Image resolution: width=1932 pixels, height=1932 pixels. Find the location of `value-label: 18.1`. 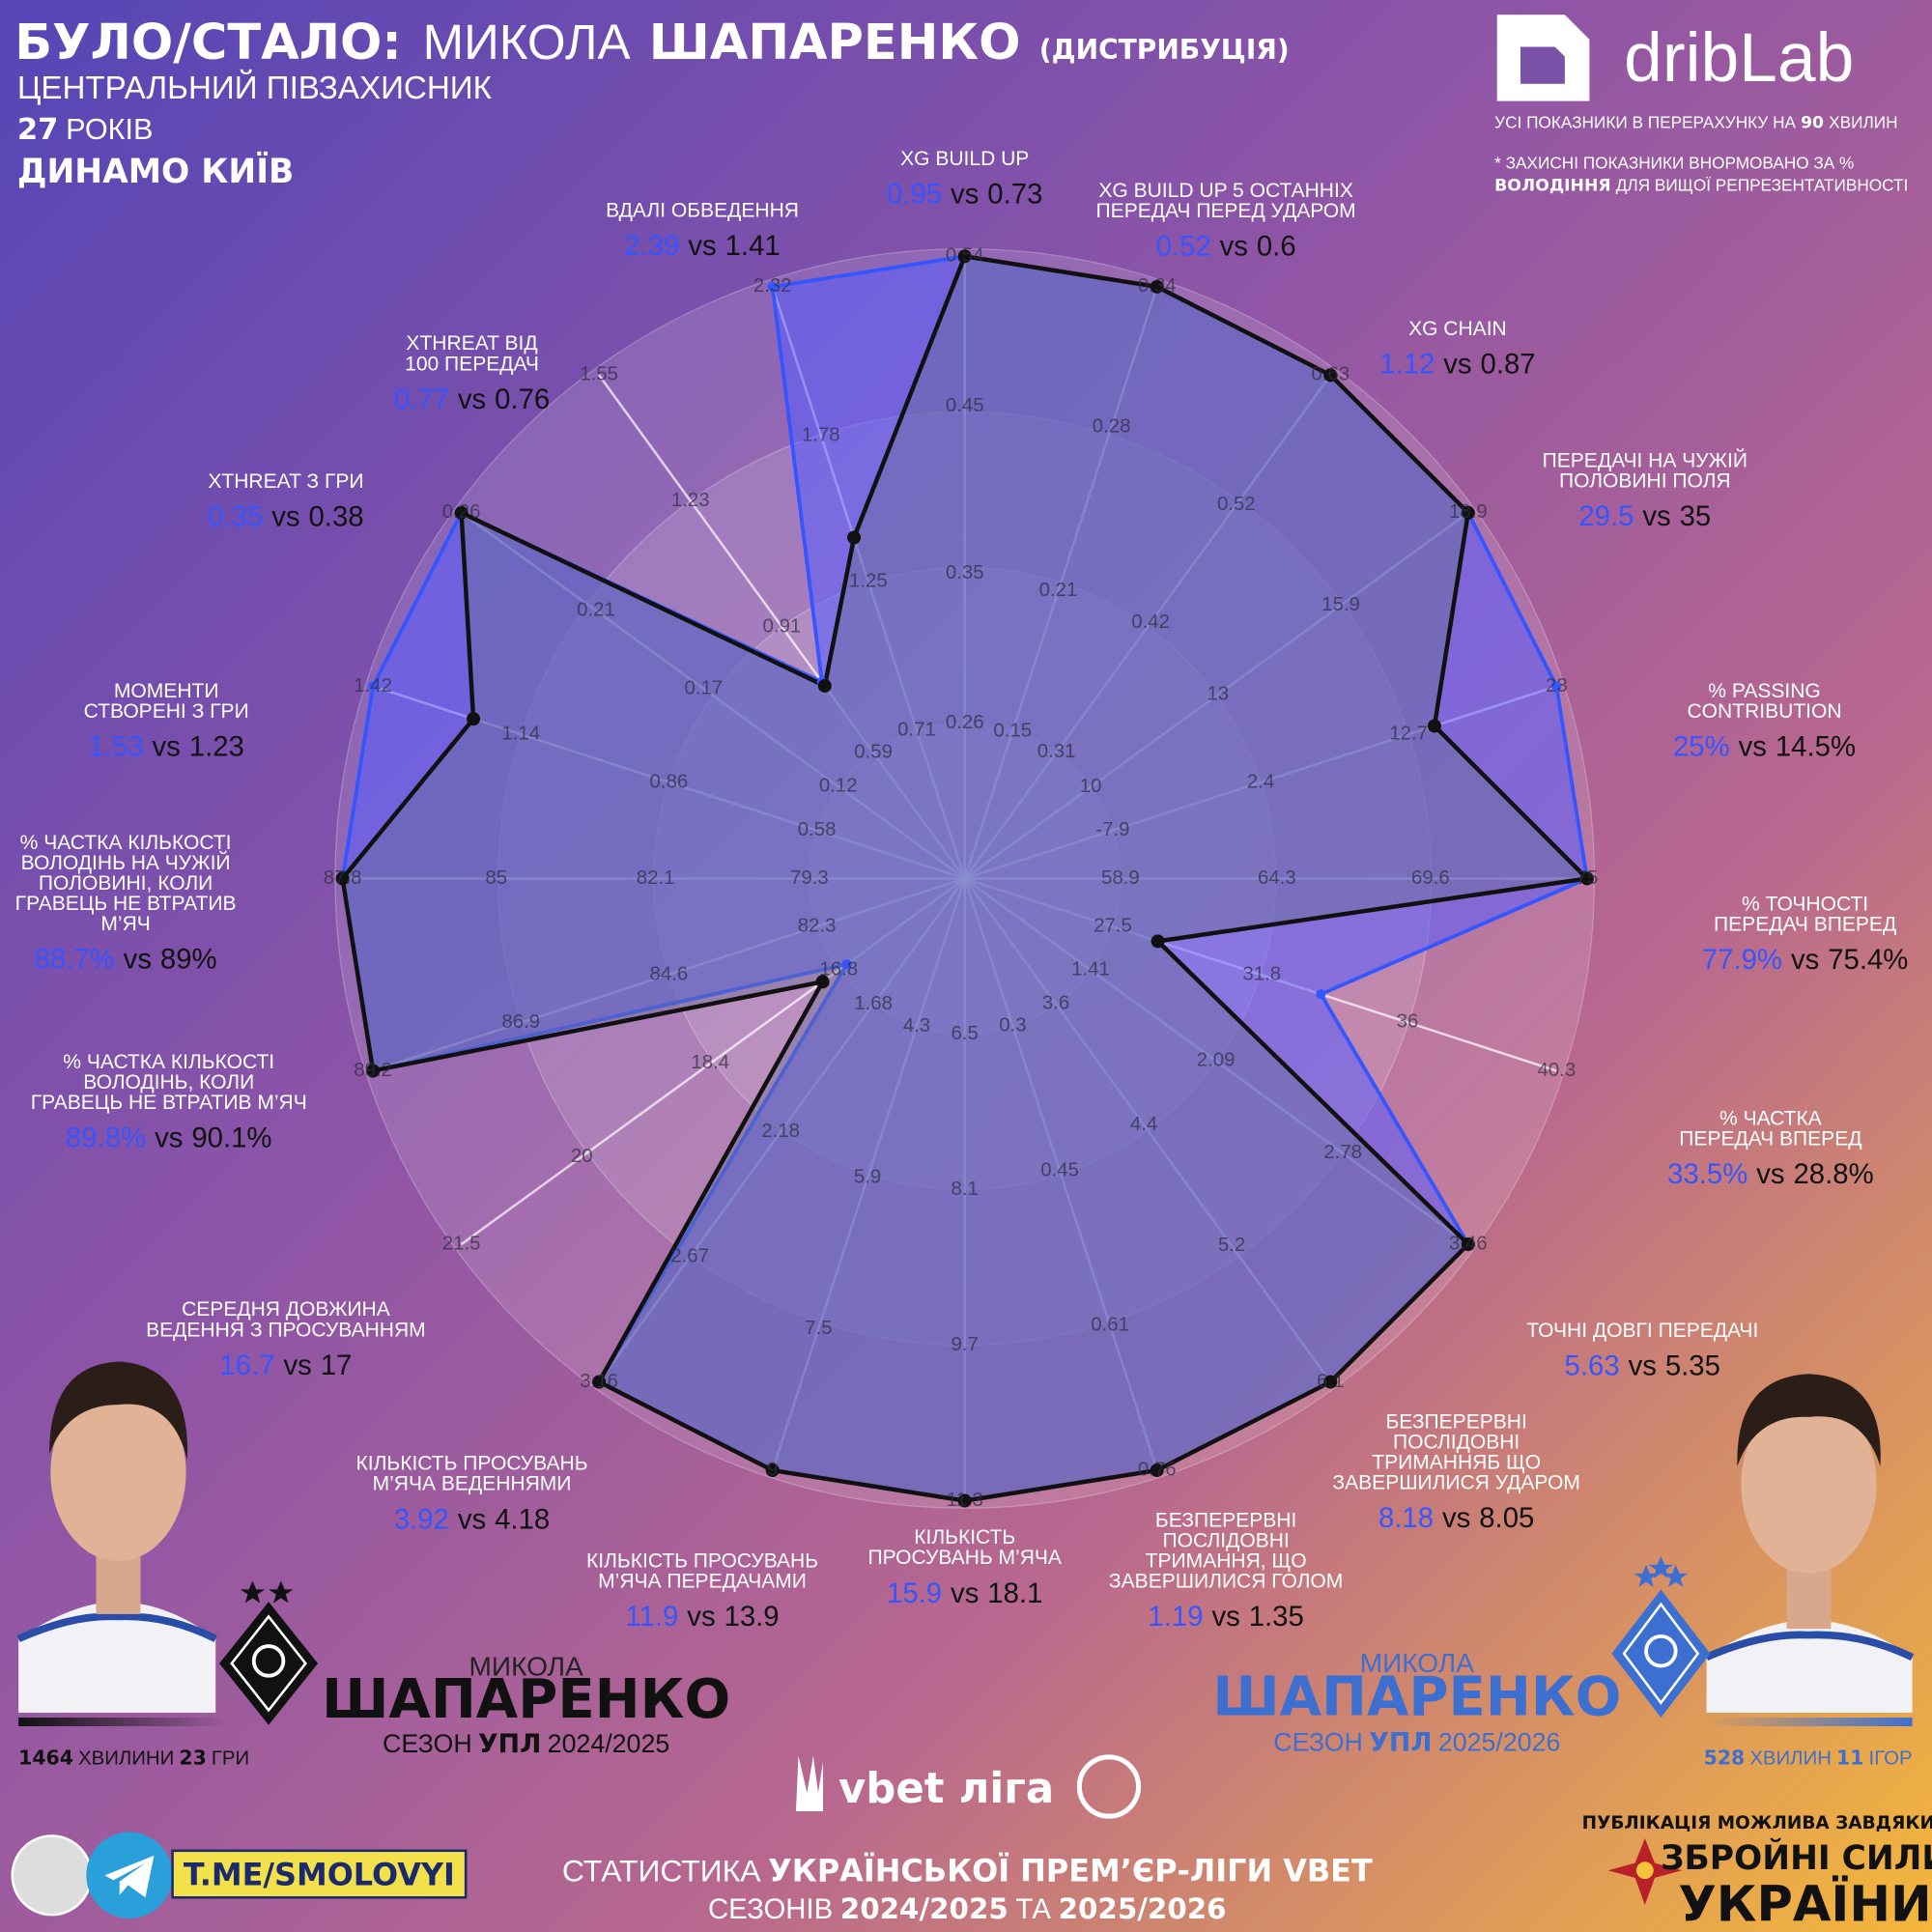

value-label: 18.1 is located at coordinates (1014, 1593).